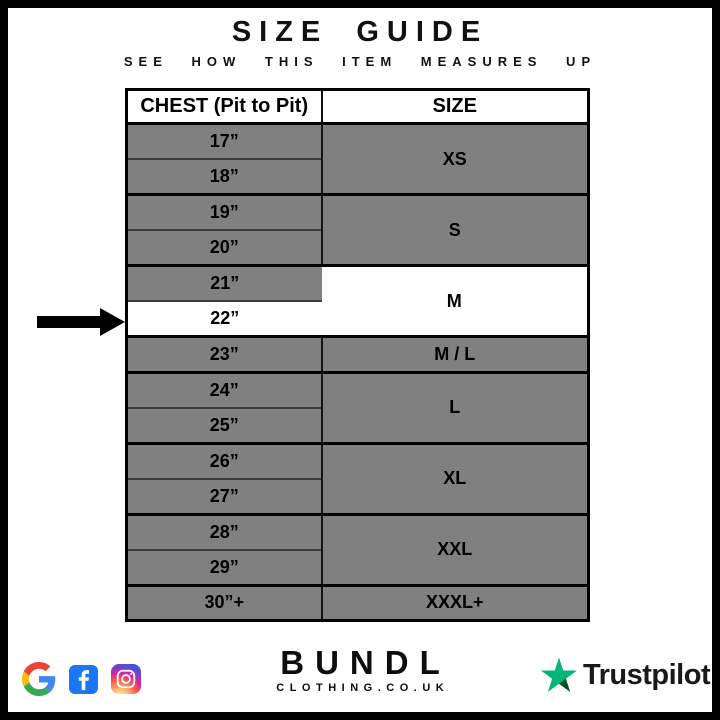  I want to click on chest-cell: 22”, so click(224, 318).